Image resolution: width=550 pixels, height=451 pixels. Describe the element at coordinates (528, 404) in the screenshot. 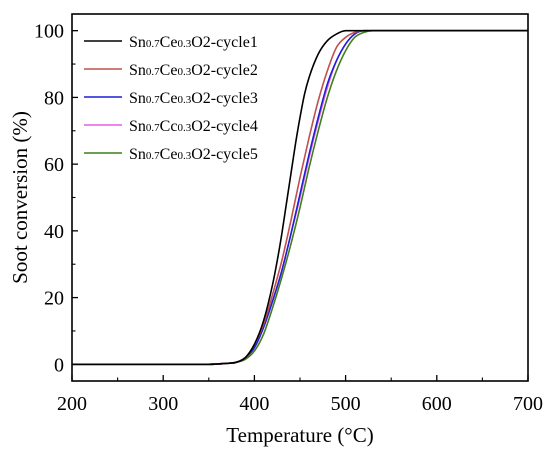

I see `x-tick-label: 700` at that location.